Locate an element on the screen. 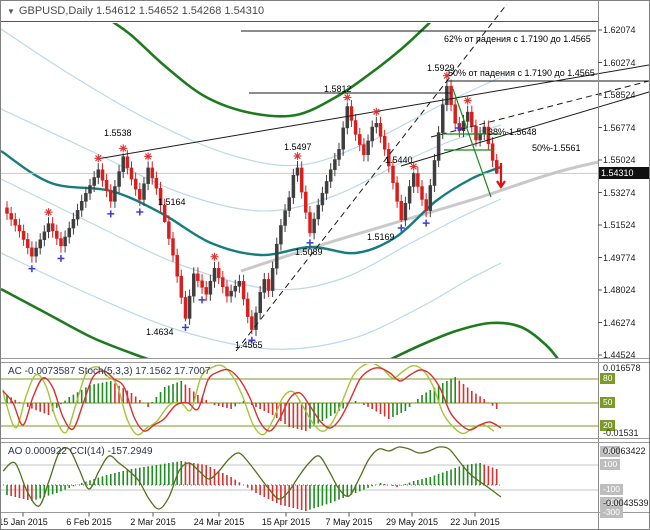 The image size is (650, 530). cci-level-box: 200 is located at coordinates (610, 451).